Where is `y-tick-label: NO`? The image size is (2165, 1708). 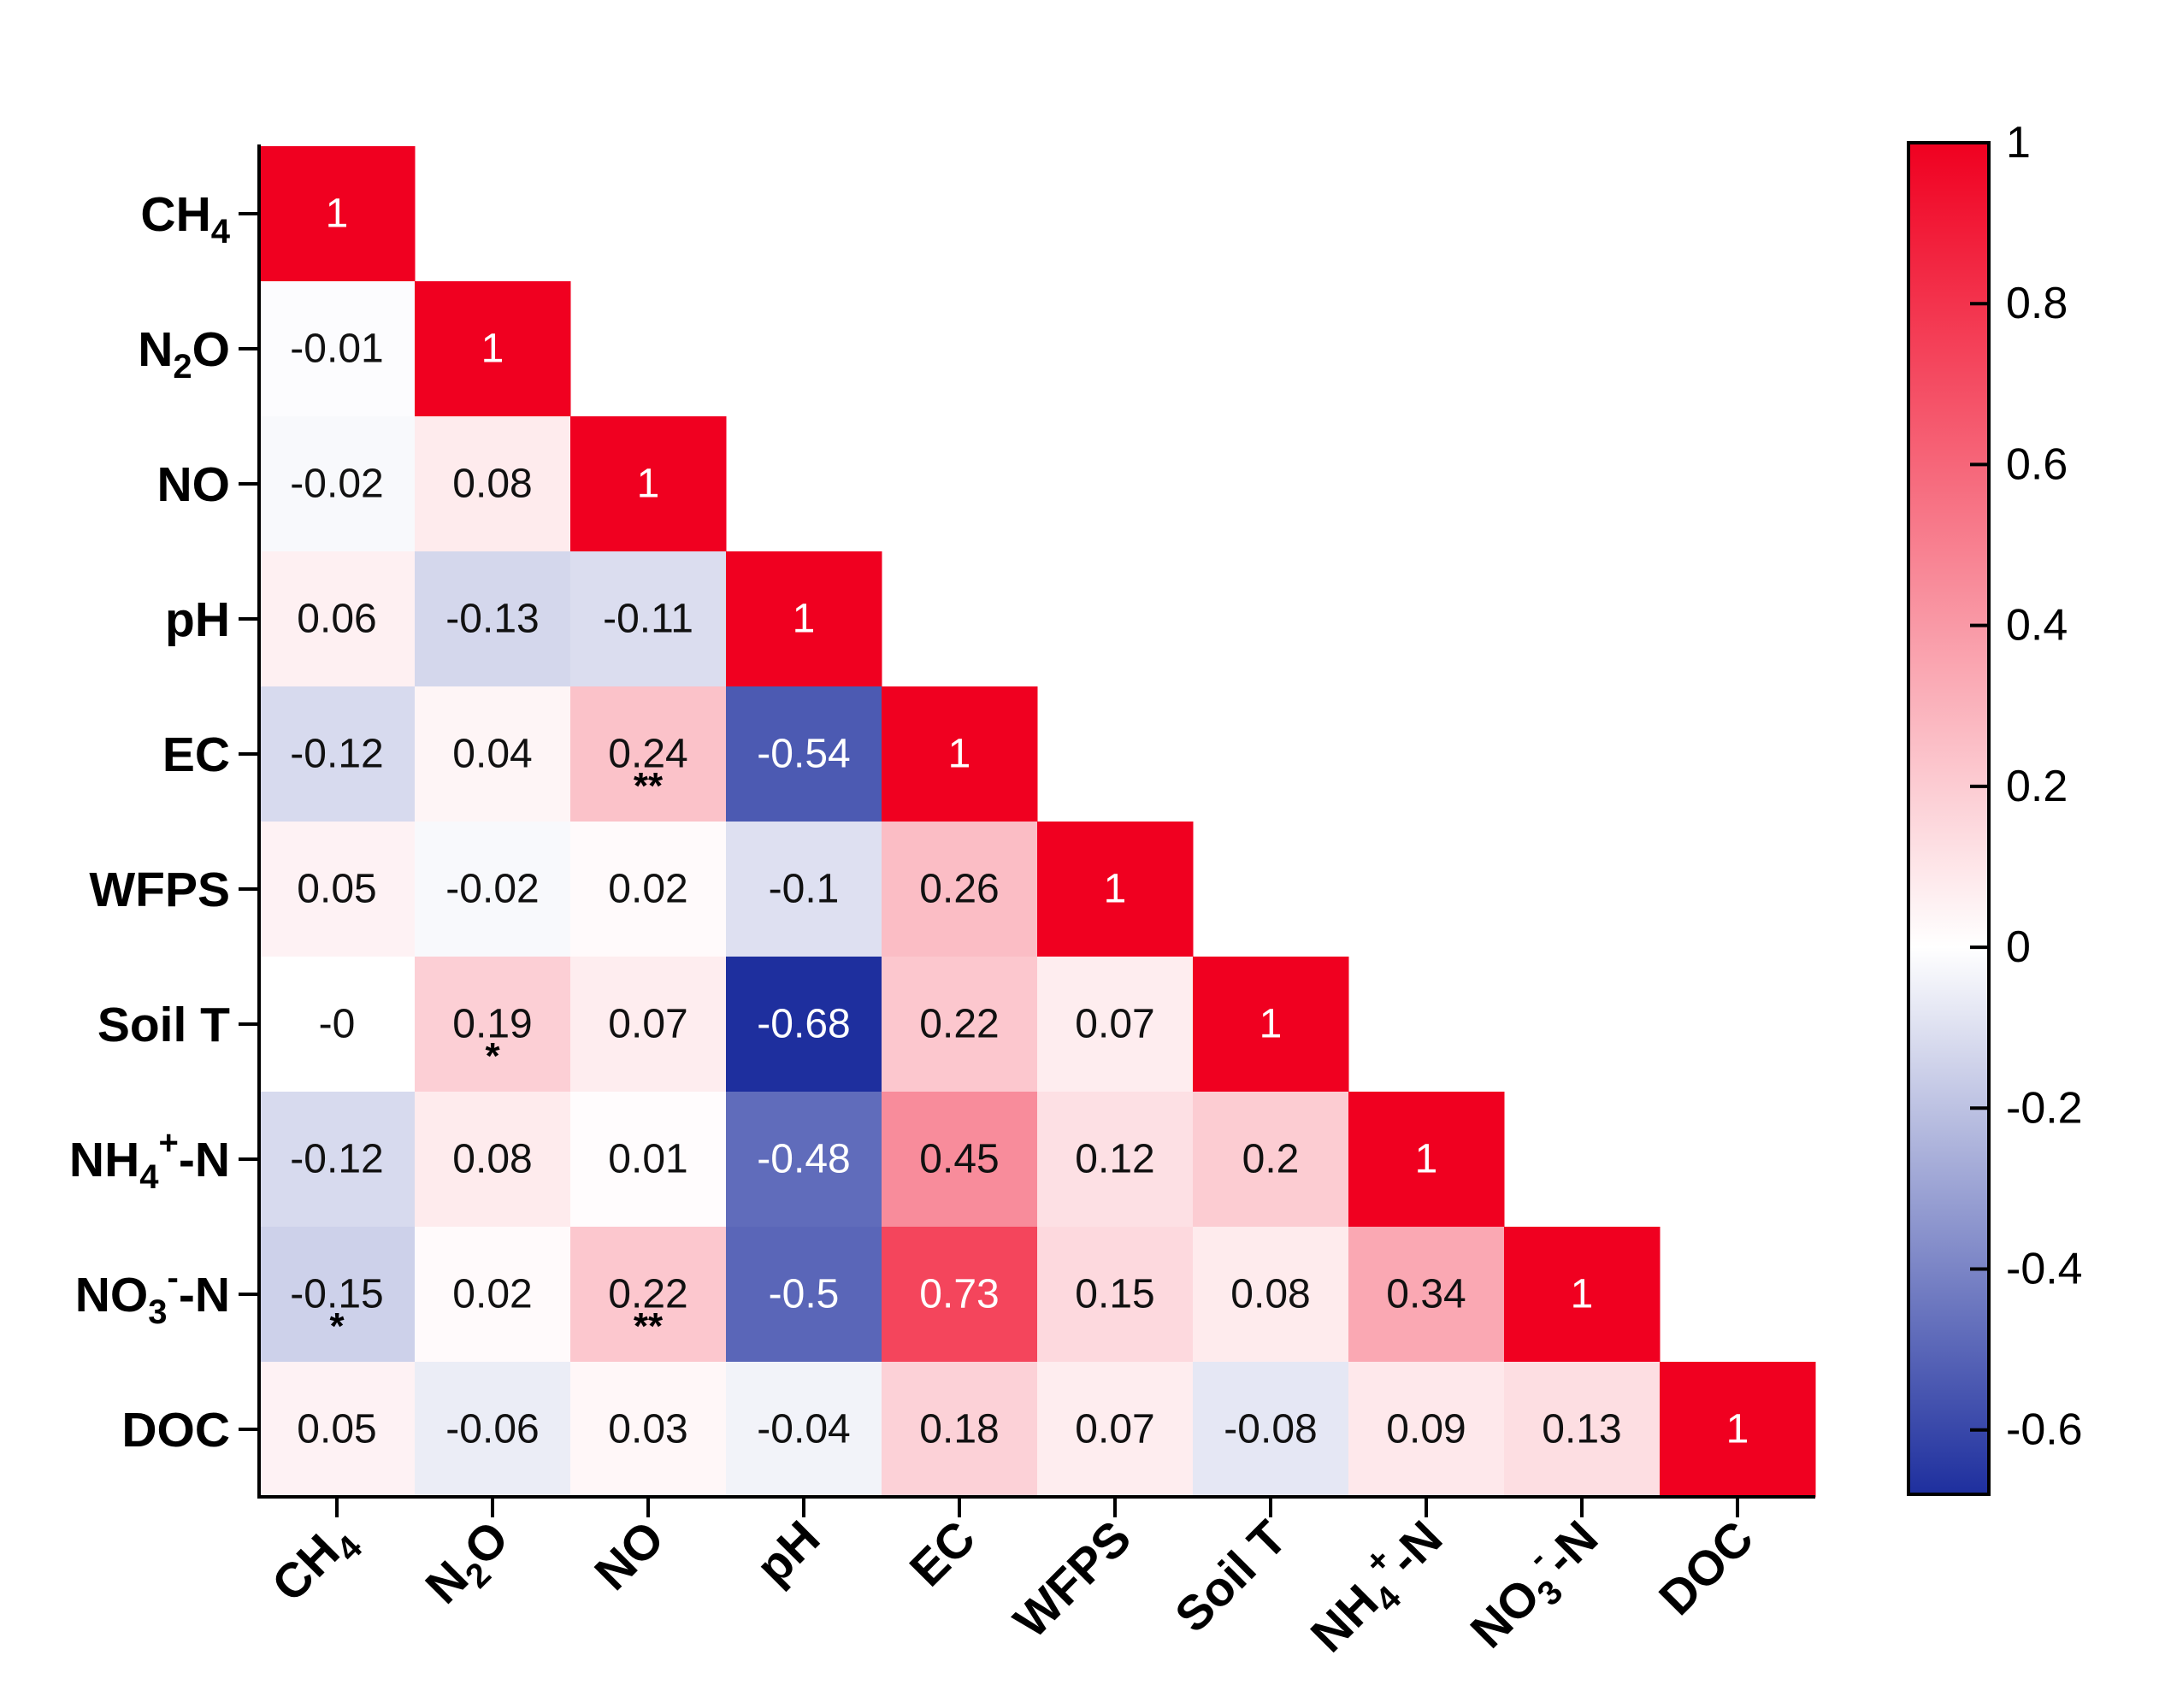 y-tick-label: NO is located at coordinates (194, 485).